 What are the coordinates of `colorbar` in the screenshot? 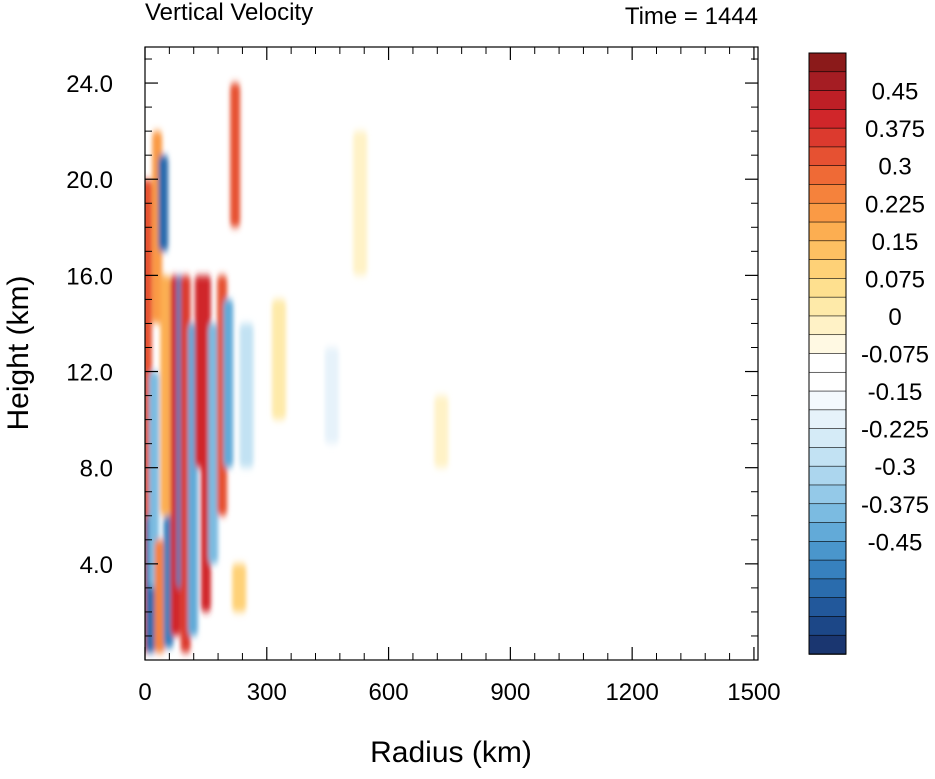 It's located at (827, 353).